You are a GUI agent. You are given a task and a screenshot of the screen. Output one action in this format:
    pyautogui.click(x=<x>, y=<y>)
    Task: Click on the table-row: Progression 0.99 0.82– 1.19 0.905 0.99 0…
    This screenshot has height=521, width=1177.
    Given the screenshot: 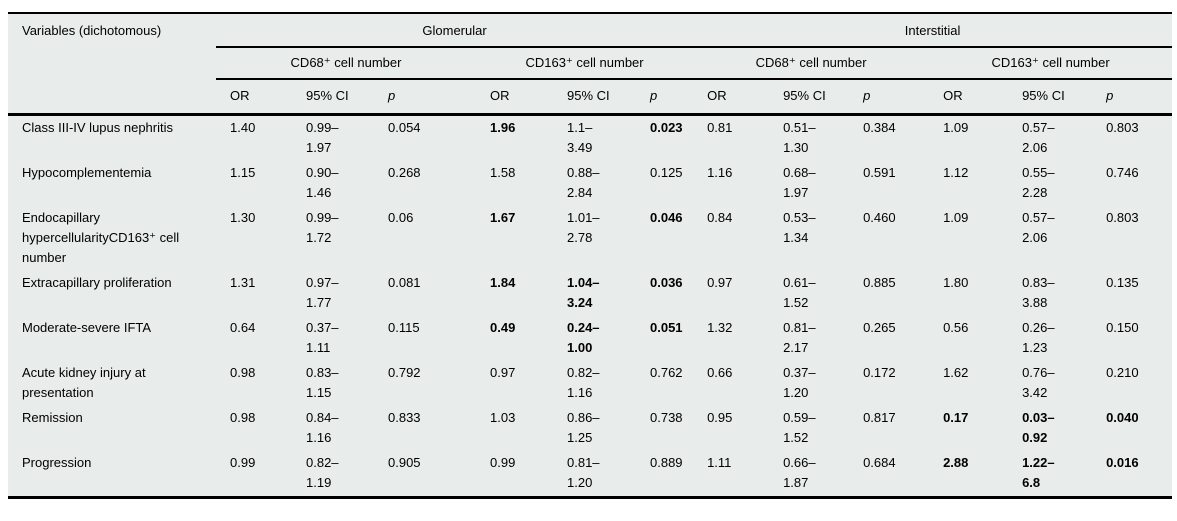 What is the action you would take?
    pyautogui.click(x=590, y=474)
    